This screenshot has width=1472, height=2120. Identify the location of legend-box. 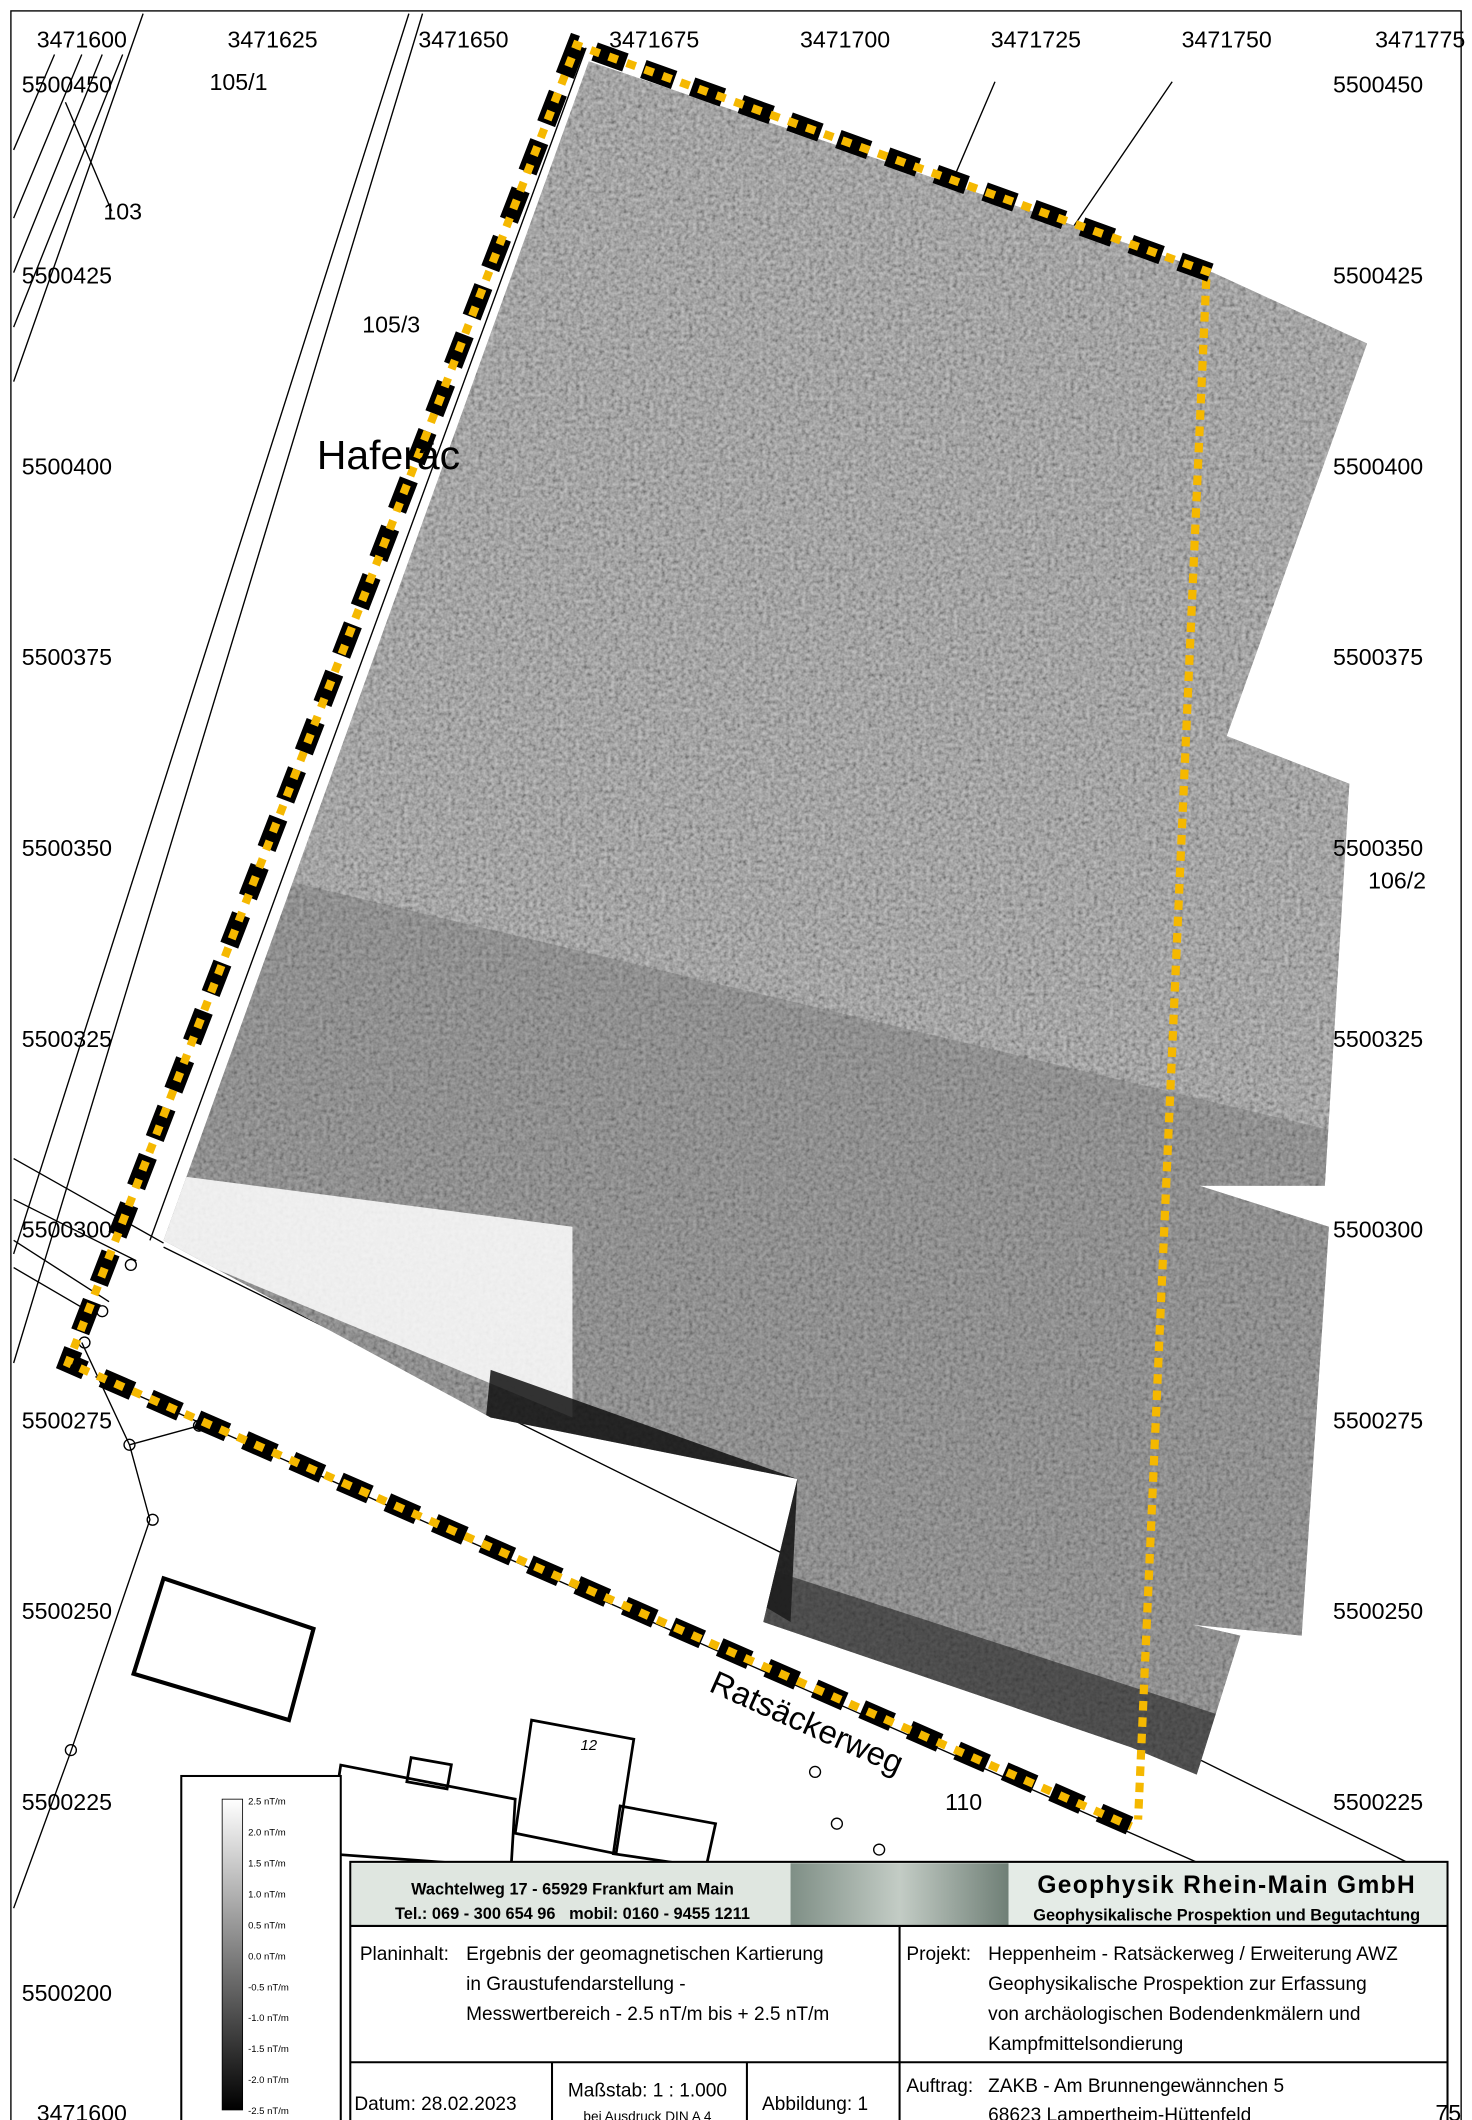
(261, 1947).